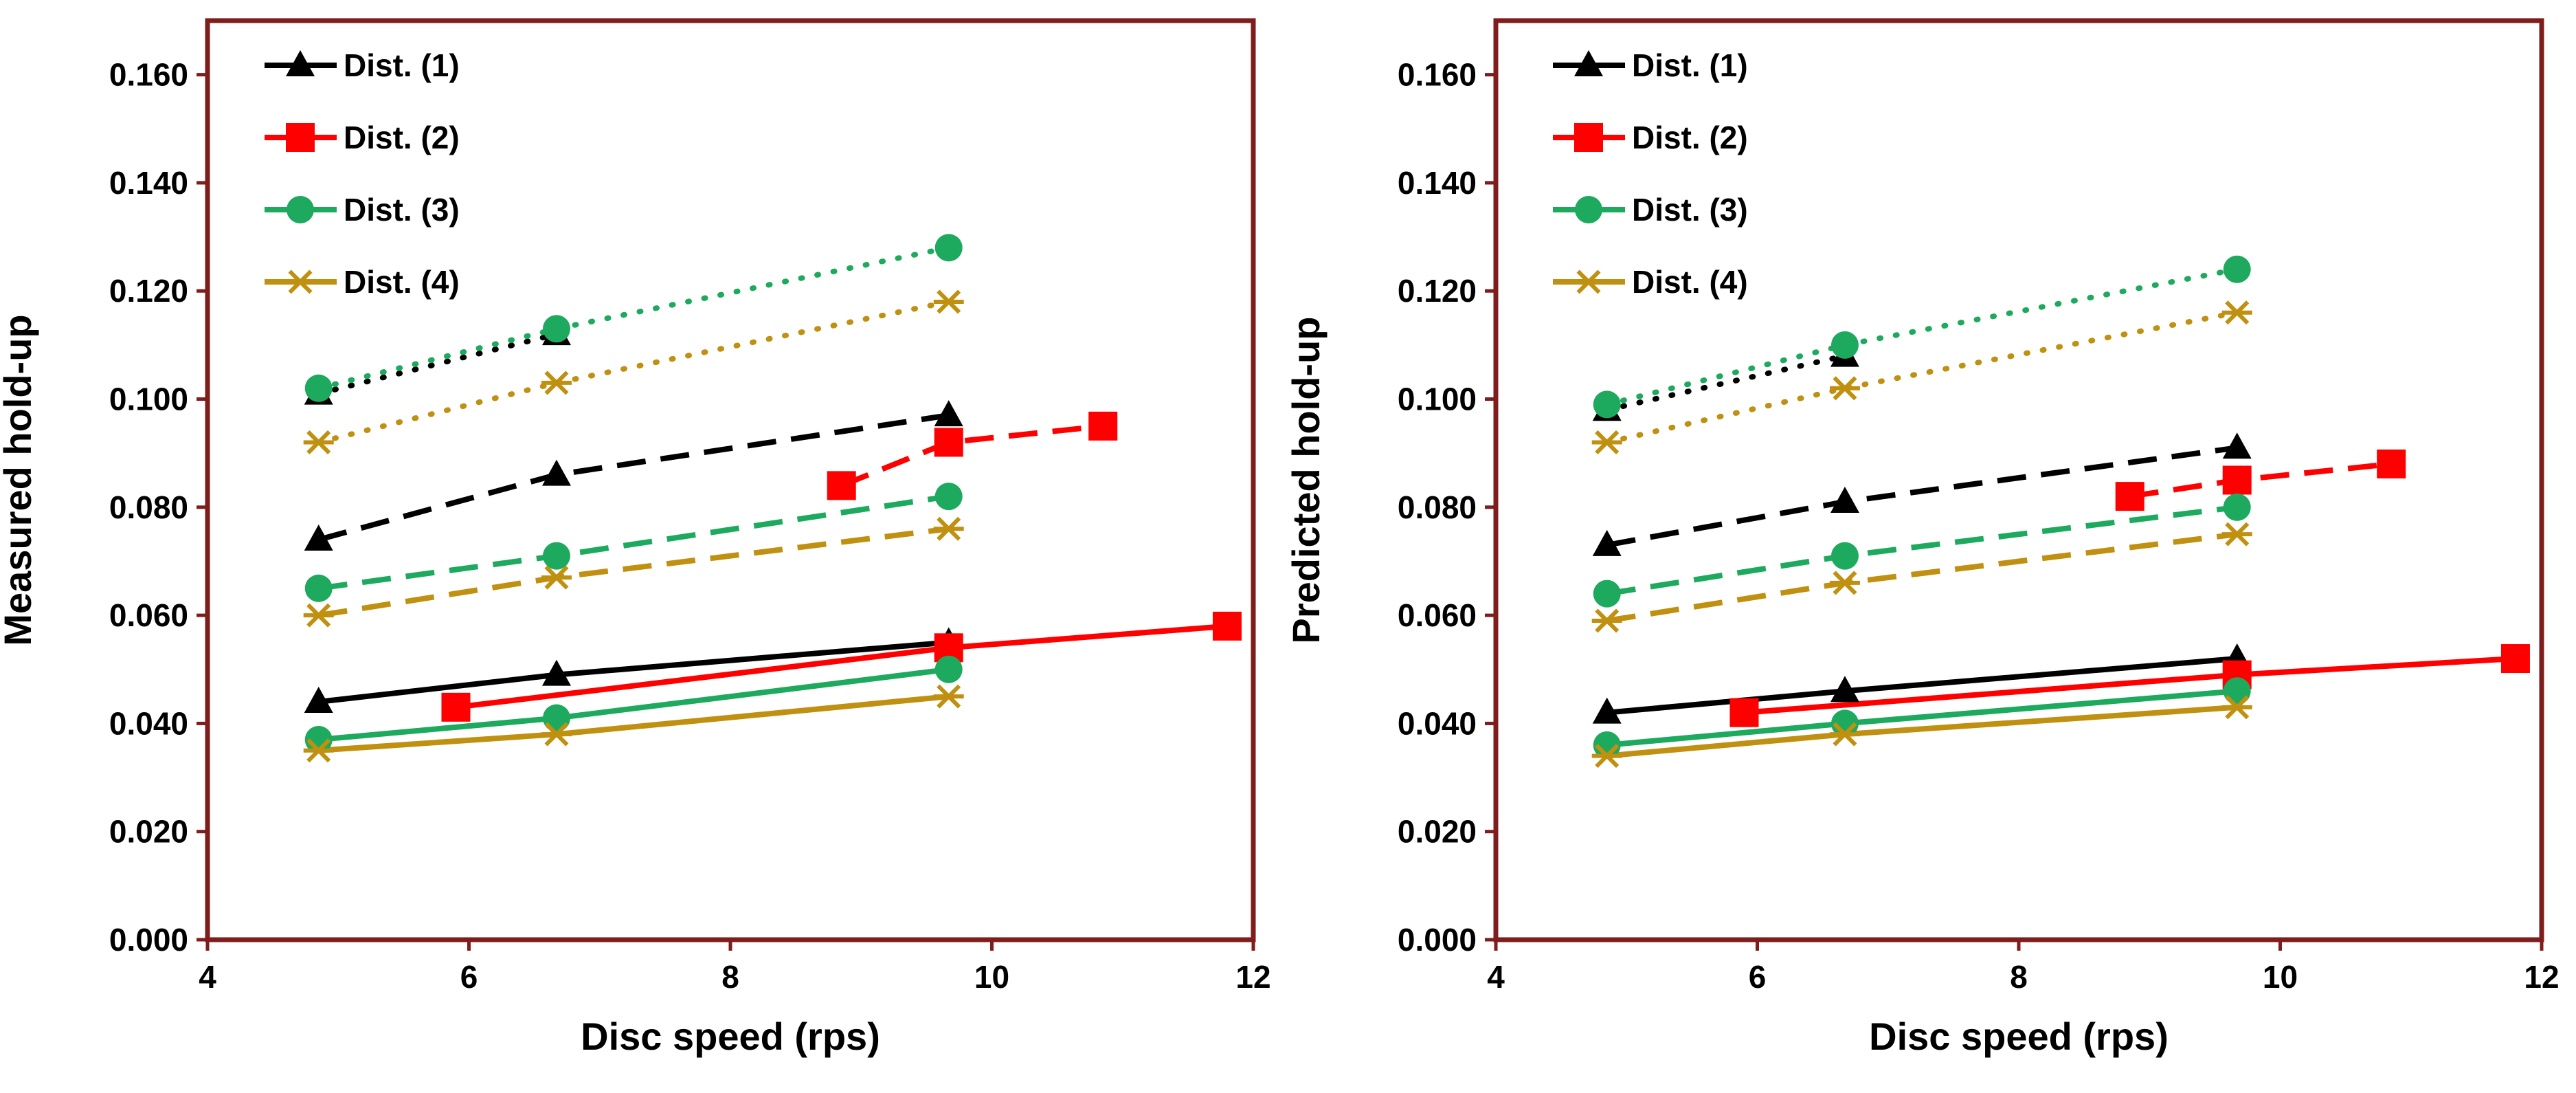 Image resolution: width=2576 pixels, height=1093 pixels. I want to click on legend-item-dist1: Dist. (1), so click(1650, 65).